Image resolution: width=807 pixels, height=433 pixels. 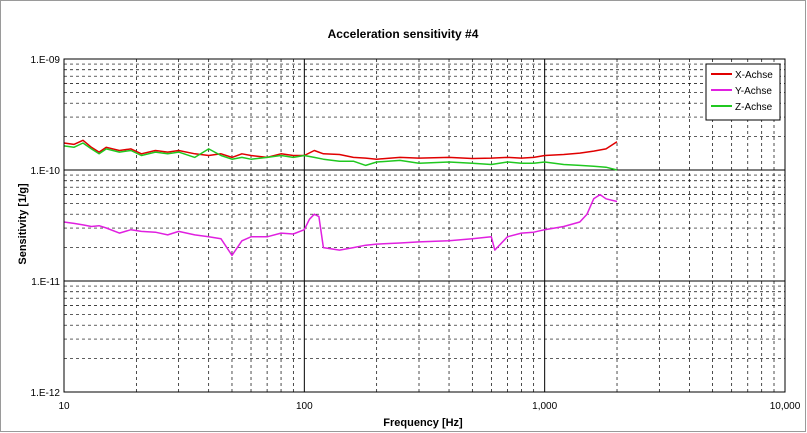 I want to click on legend-label: Y-Achse, so click(x=753, y=91).